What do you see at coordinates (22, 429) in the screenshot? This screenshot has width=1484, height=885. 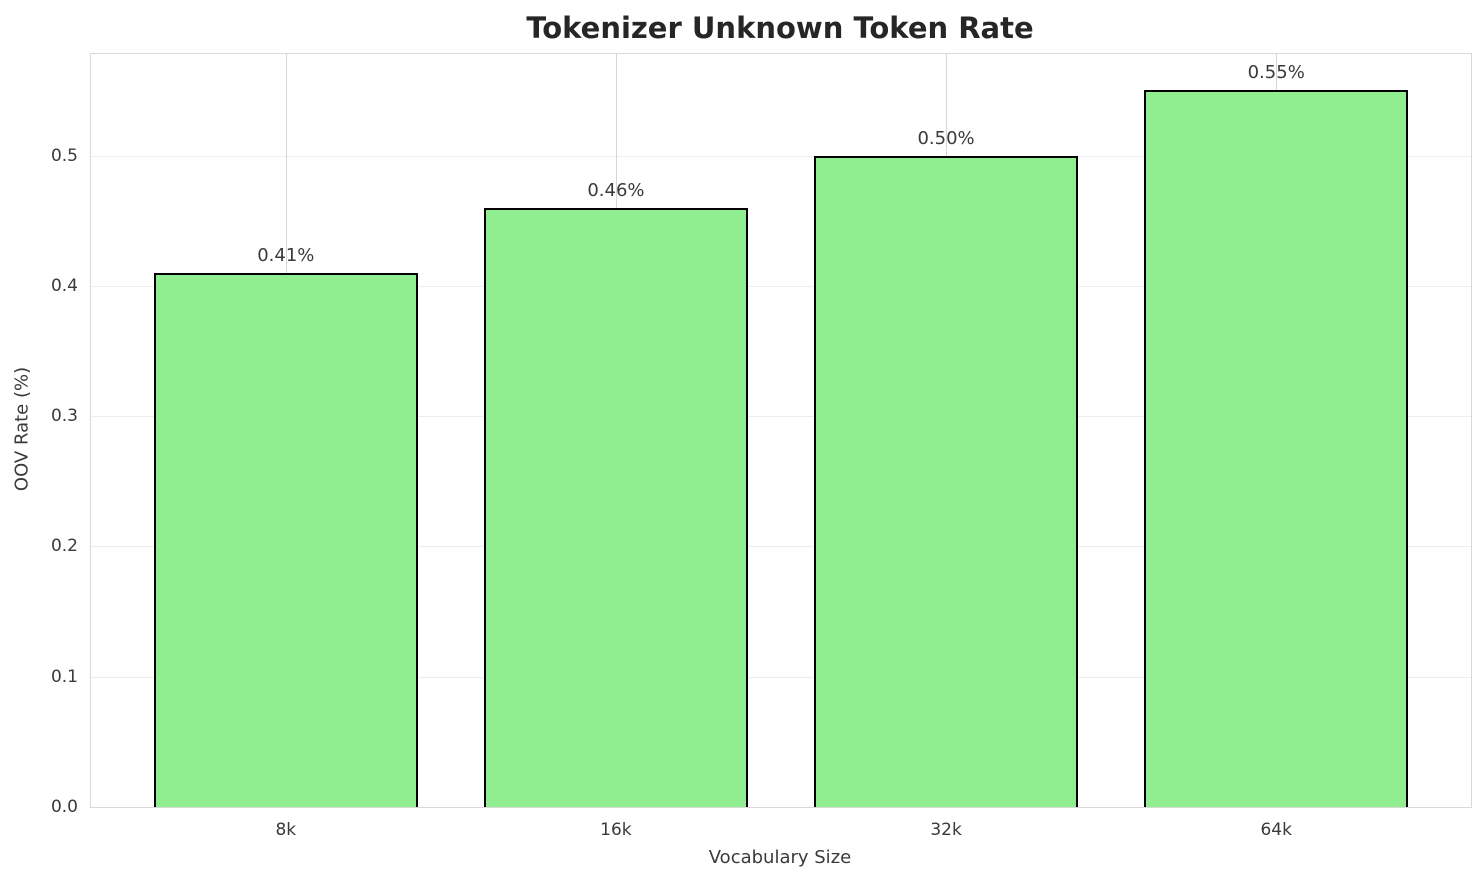 I see `y-axis-label: OOV Rate (%)` at bounding box center [22, 429].